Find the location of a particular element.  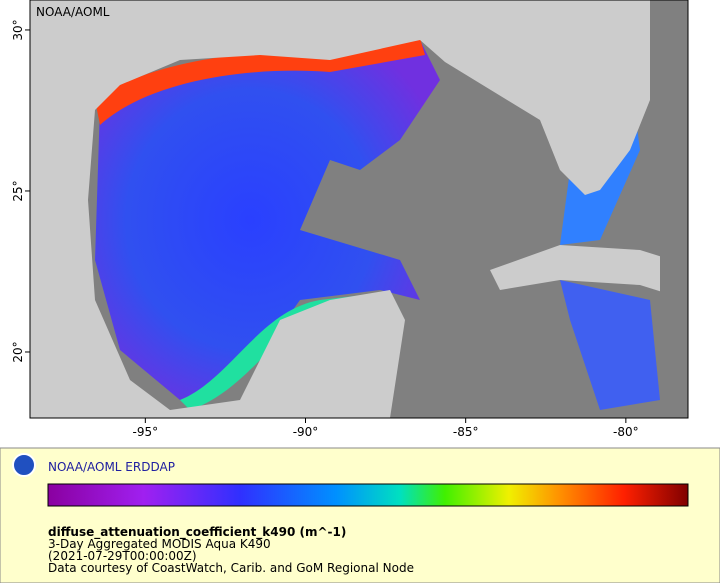

ocean is located at coordinates (669, 209).